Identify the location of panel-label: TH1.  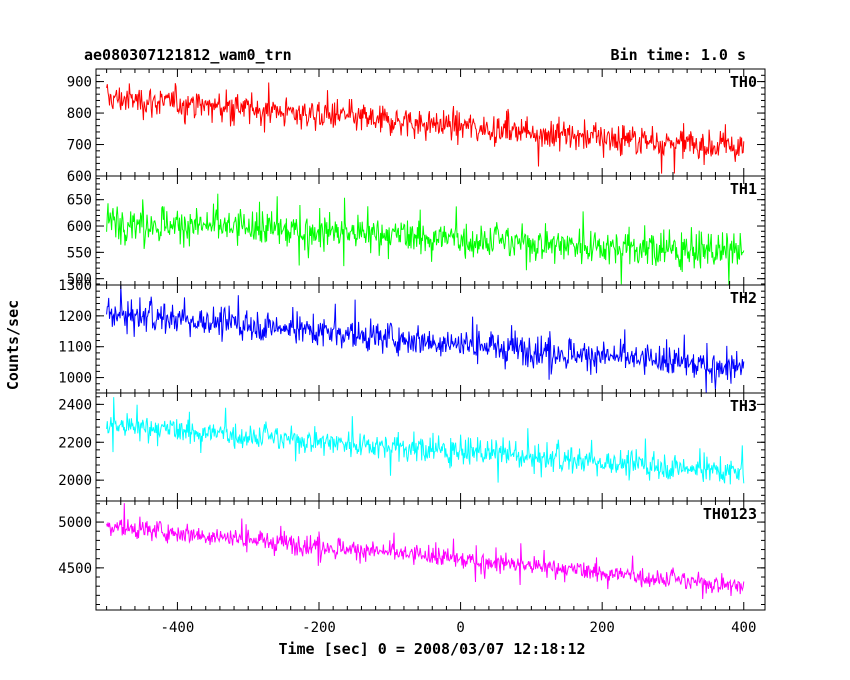
(743, 189).